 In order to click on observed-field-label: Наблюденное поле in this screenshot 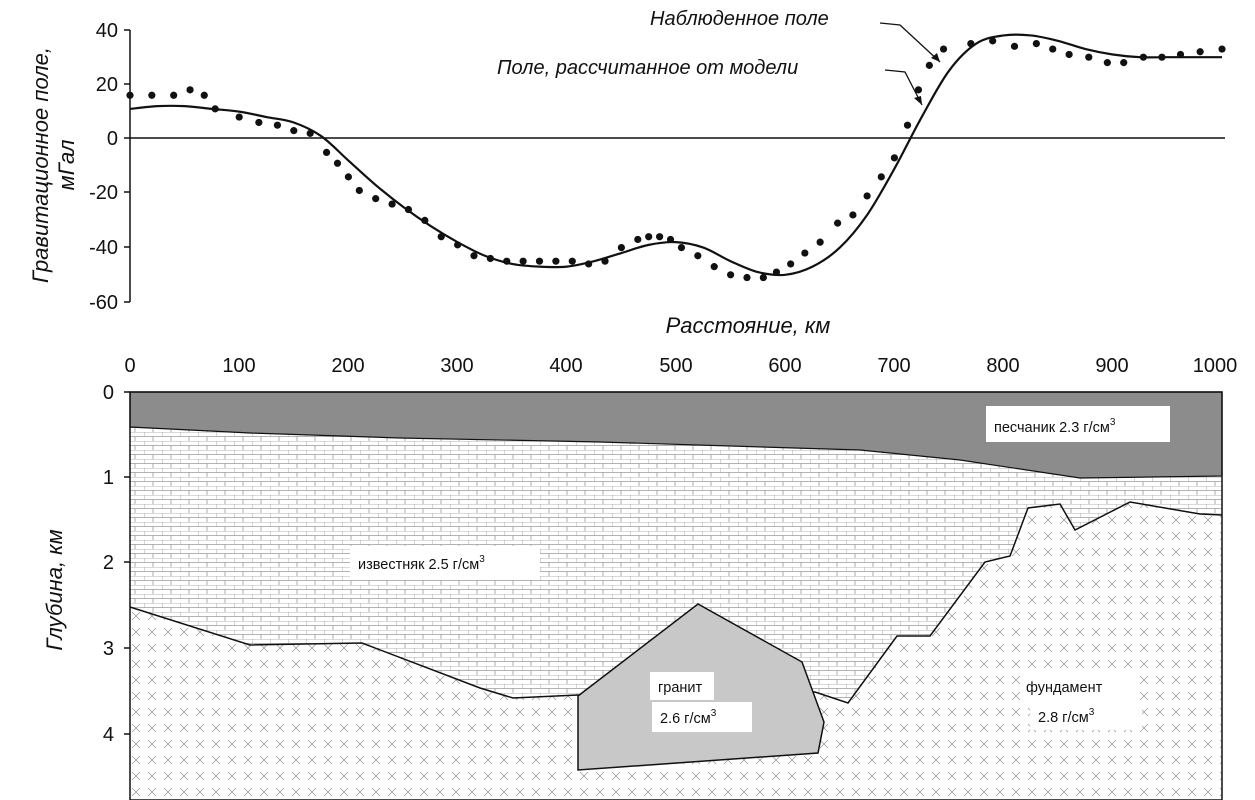, I will do `click(739, 19)`.